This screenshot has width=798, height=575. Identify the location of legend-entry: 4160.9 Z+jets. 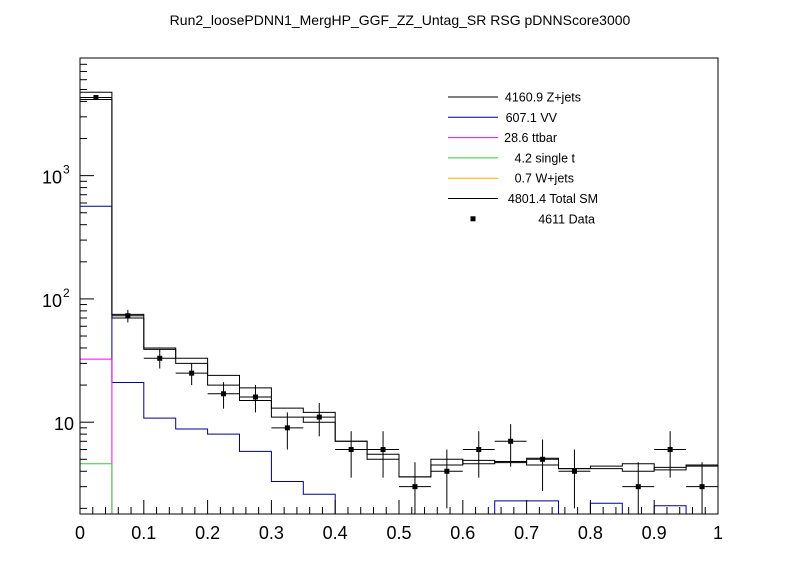
(514, 98).